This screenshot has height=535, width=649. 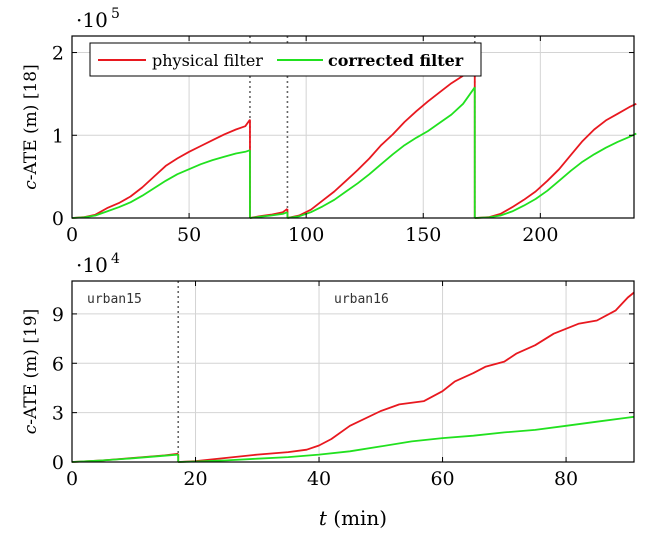 I want to click on x-tick-label: 40, so click(x=319, y=479).